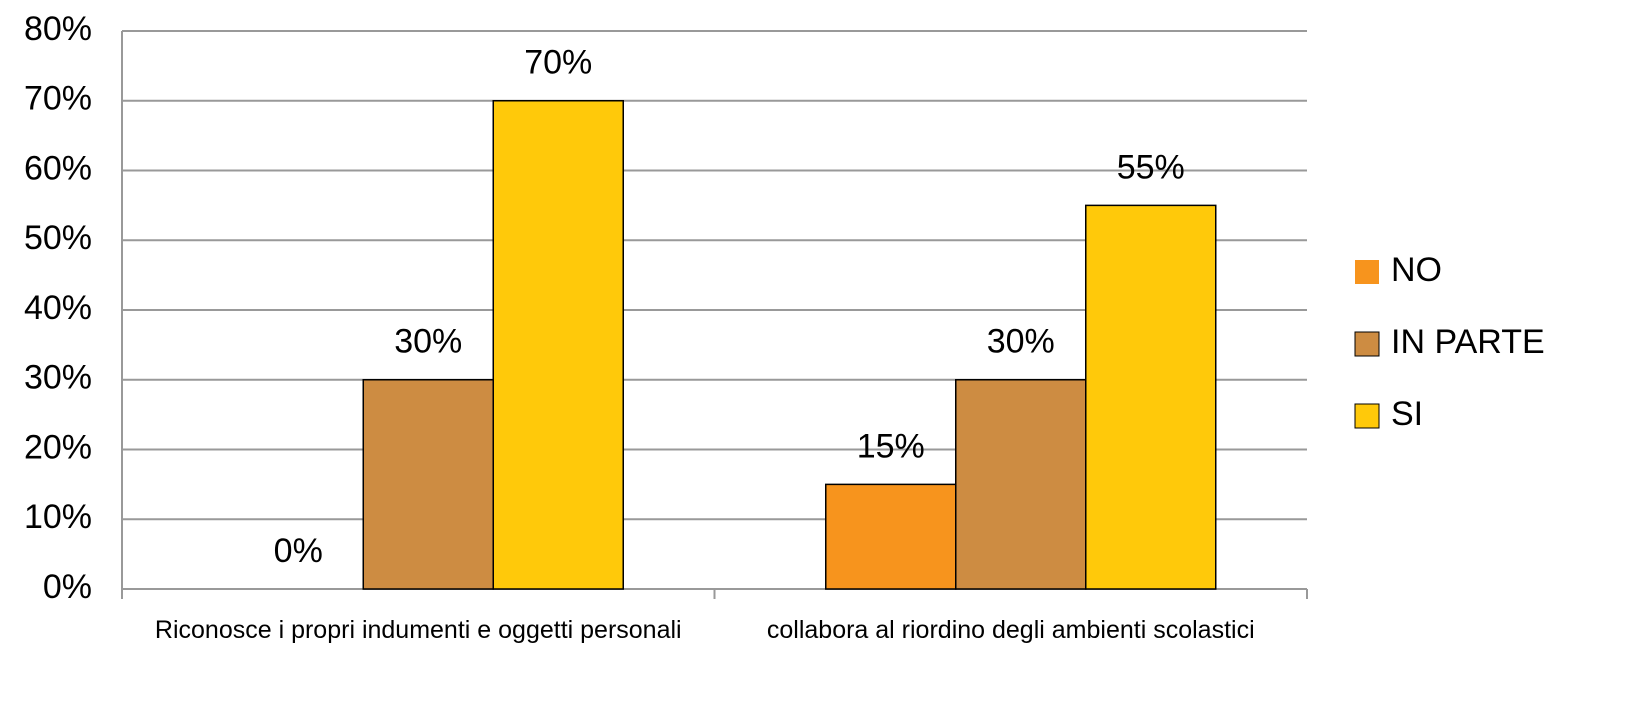  What do you see at coordinates (558, 63) in the screenshot?
I see `value-label: 70%` at bounding box center [558, 63].